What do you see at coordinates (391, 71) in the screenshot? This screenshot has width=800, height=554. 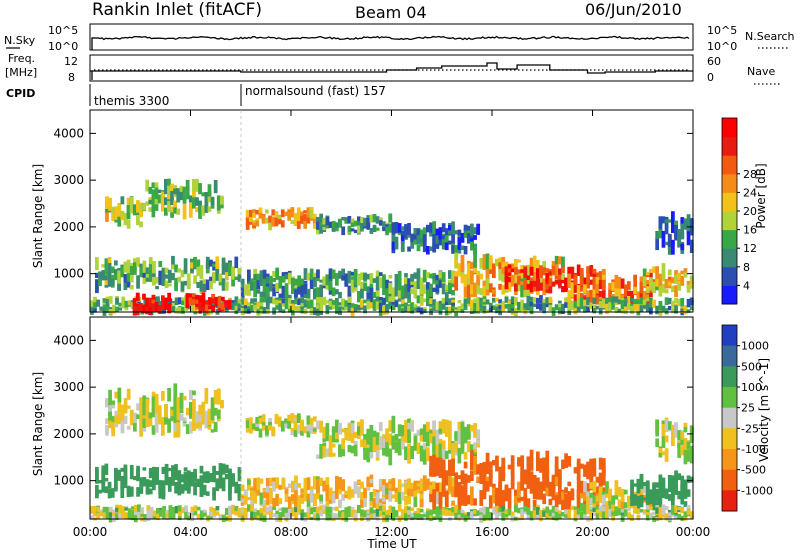 I see `freq-trace` at bounding box center [391, 71].